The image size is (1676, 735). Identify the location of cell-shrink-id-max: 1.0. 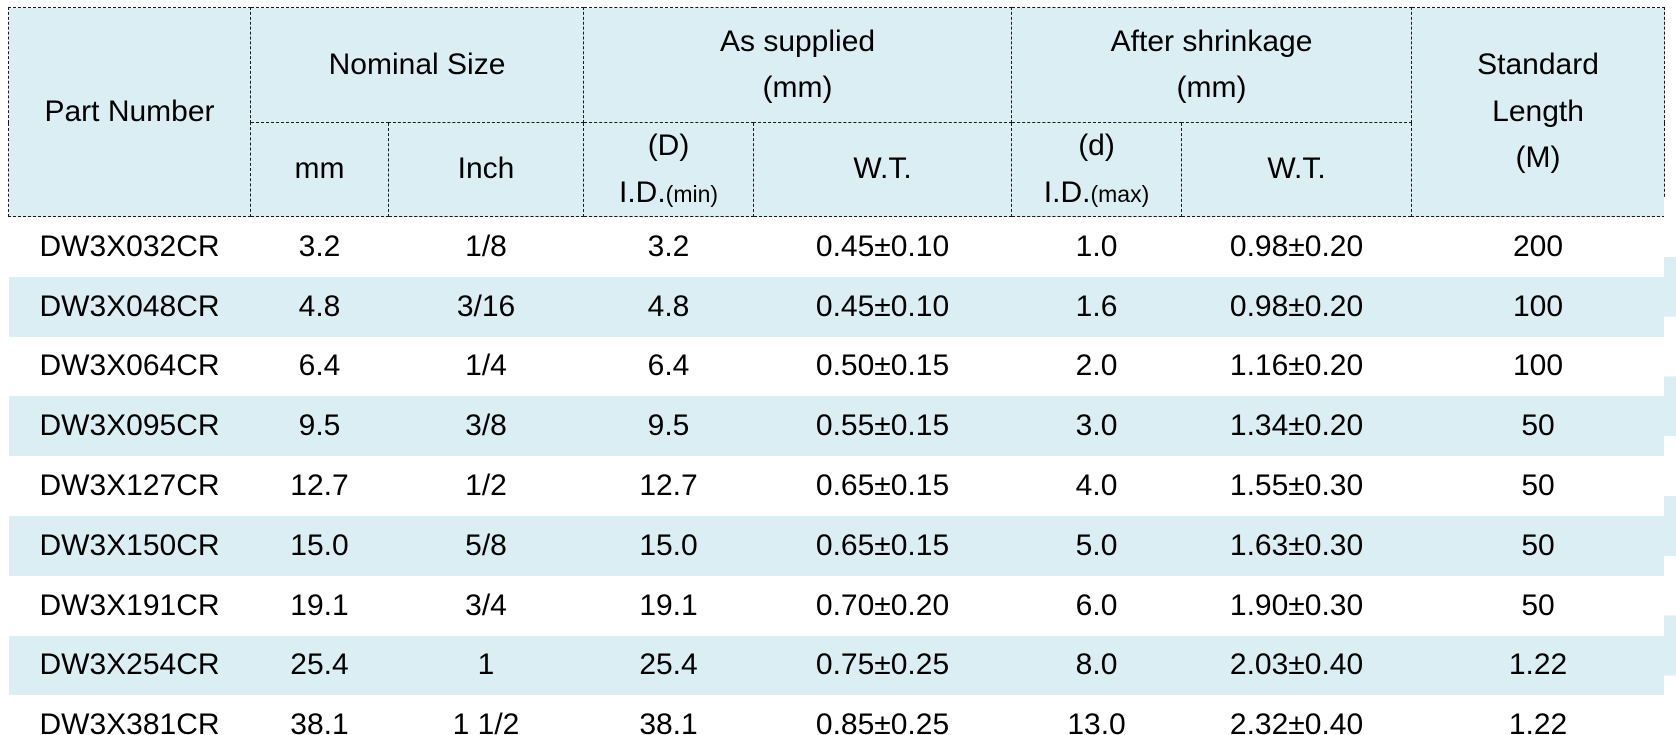
(1096, 246).